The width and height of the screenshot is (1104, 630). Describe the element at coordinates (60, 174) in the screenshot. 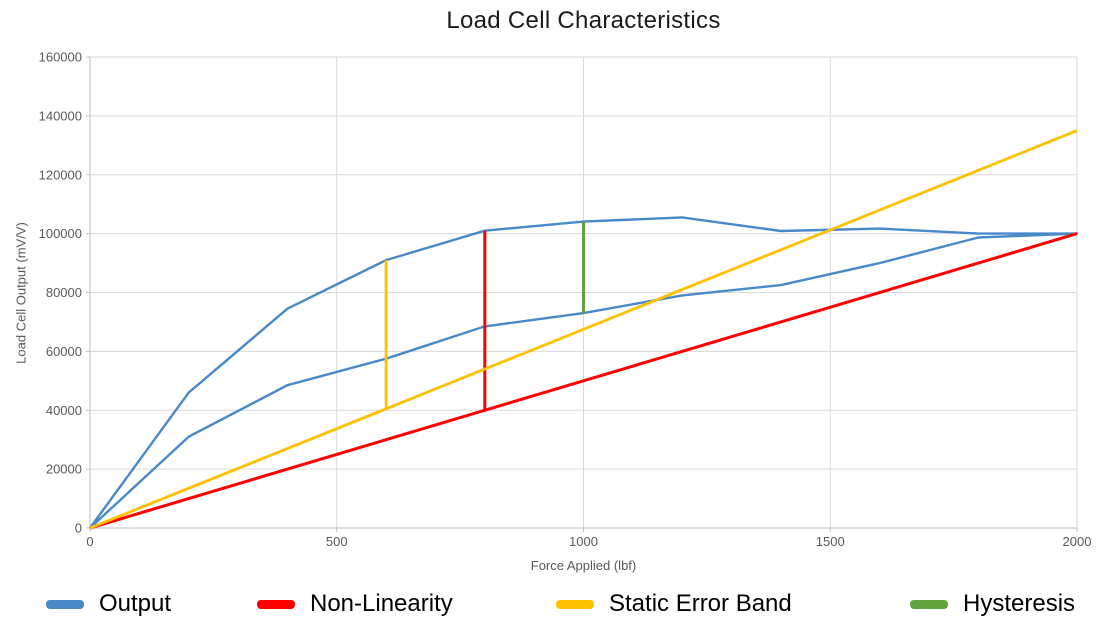

I see `y-tick-label: 120000` at that location.